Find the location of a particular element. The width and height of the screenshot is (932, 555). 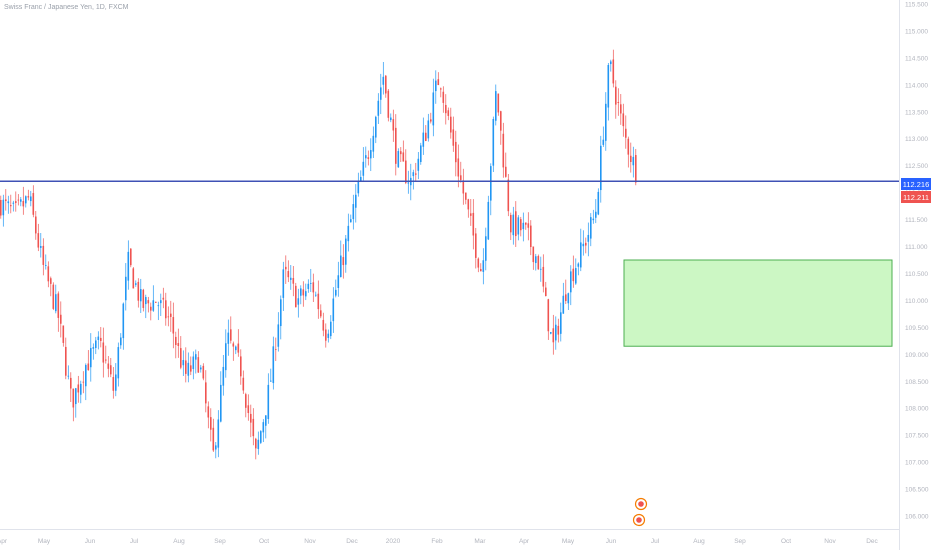

current-price-label-bg is located at coordinates (916, 184).